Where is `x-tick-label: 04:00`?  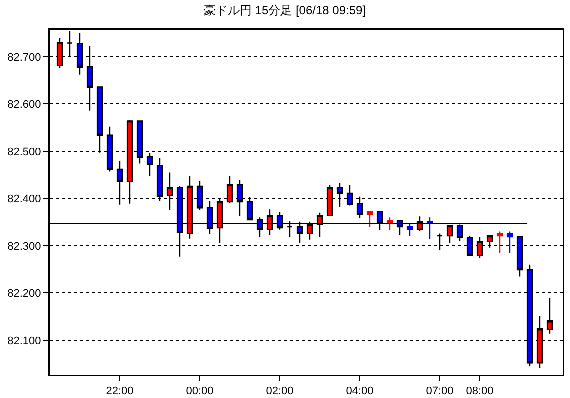 x-tick-label: 04:00 is located at coordinates (360, 392).